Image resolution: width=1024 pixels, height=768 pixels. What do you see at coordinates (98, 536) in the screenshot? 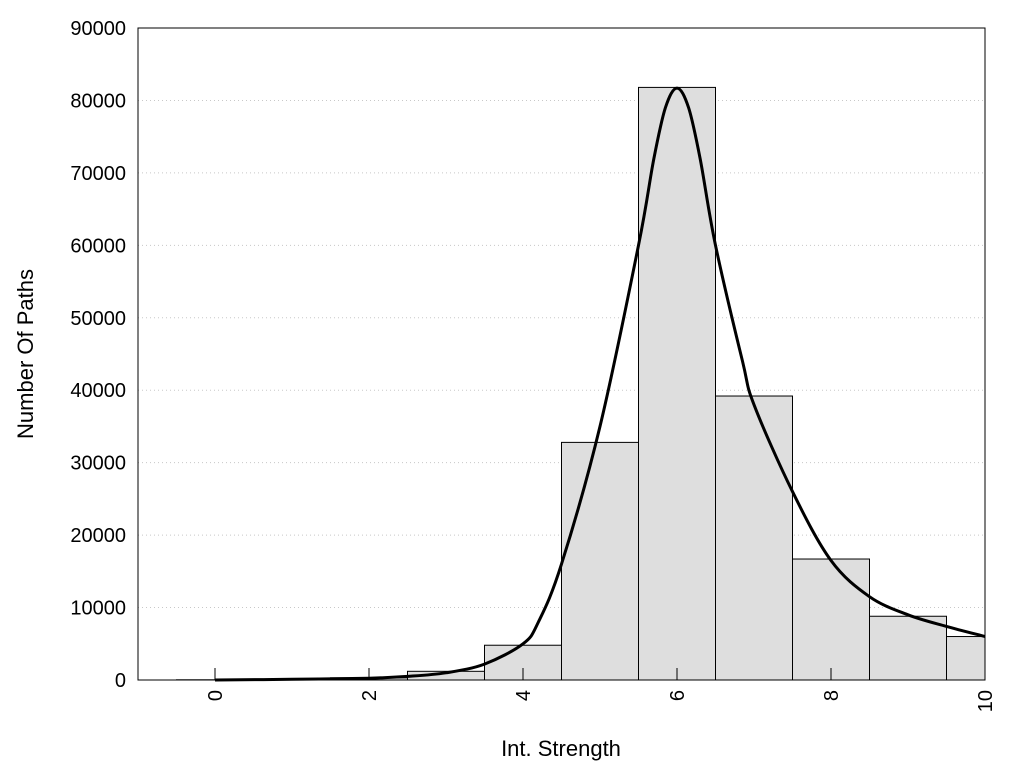
I see `y-tick-label: 20000` at bounding box center [98, 536].